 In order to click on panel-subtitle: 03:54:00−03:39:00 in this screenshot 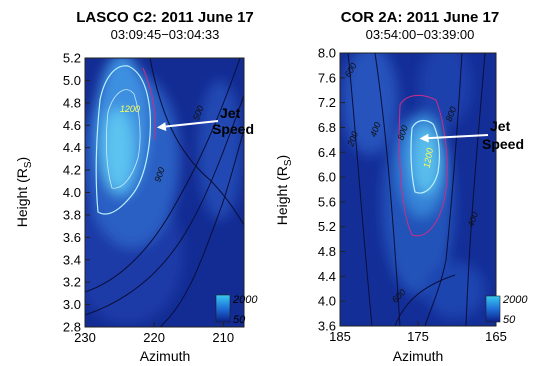, I will do `click(420, 34)`.